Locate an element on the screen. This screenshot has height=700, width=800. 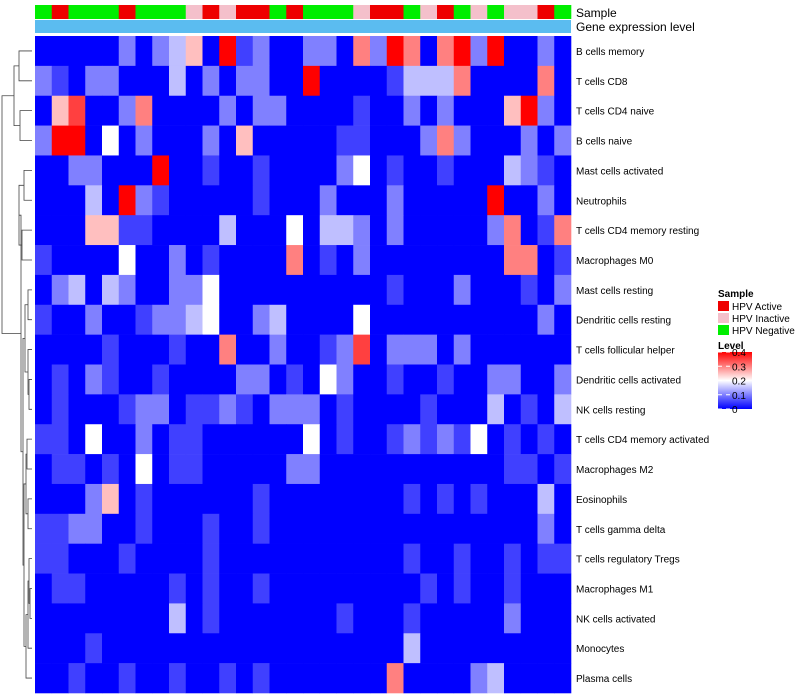
row-label: Plasma cells is located at coordinates (604, 679).